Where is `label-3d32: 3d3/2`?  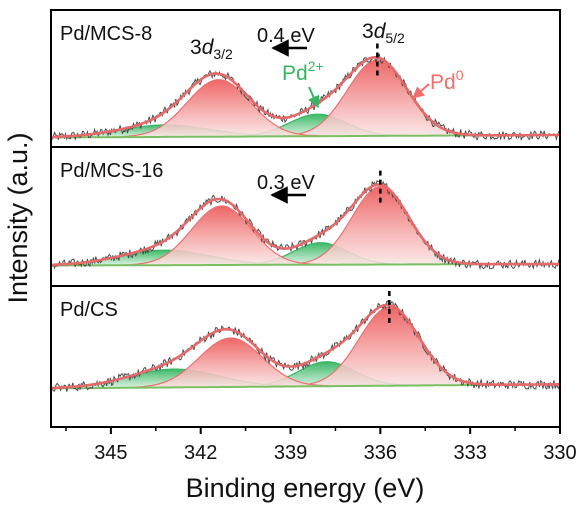 label-3d32: 3d3/2 is located at coordinates (211, 49).